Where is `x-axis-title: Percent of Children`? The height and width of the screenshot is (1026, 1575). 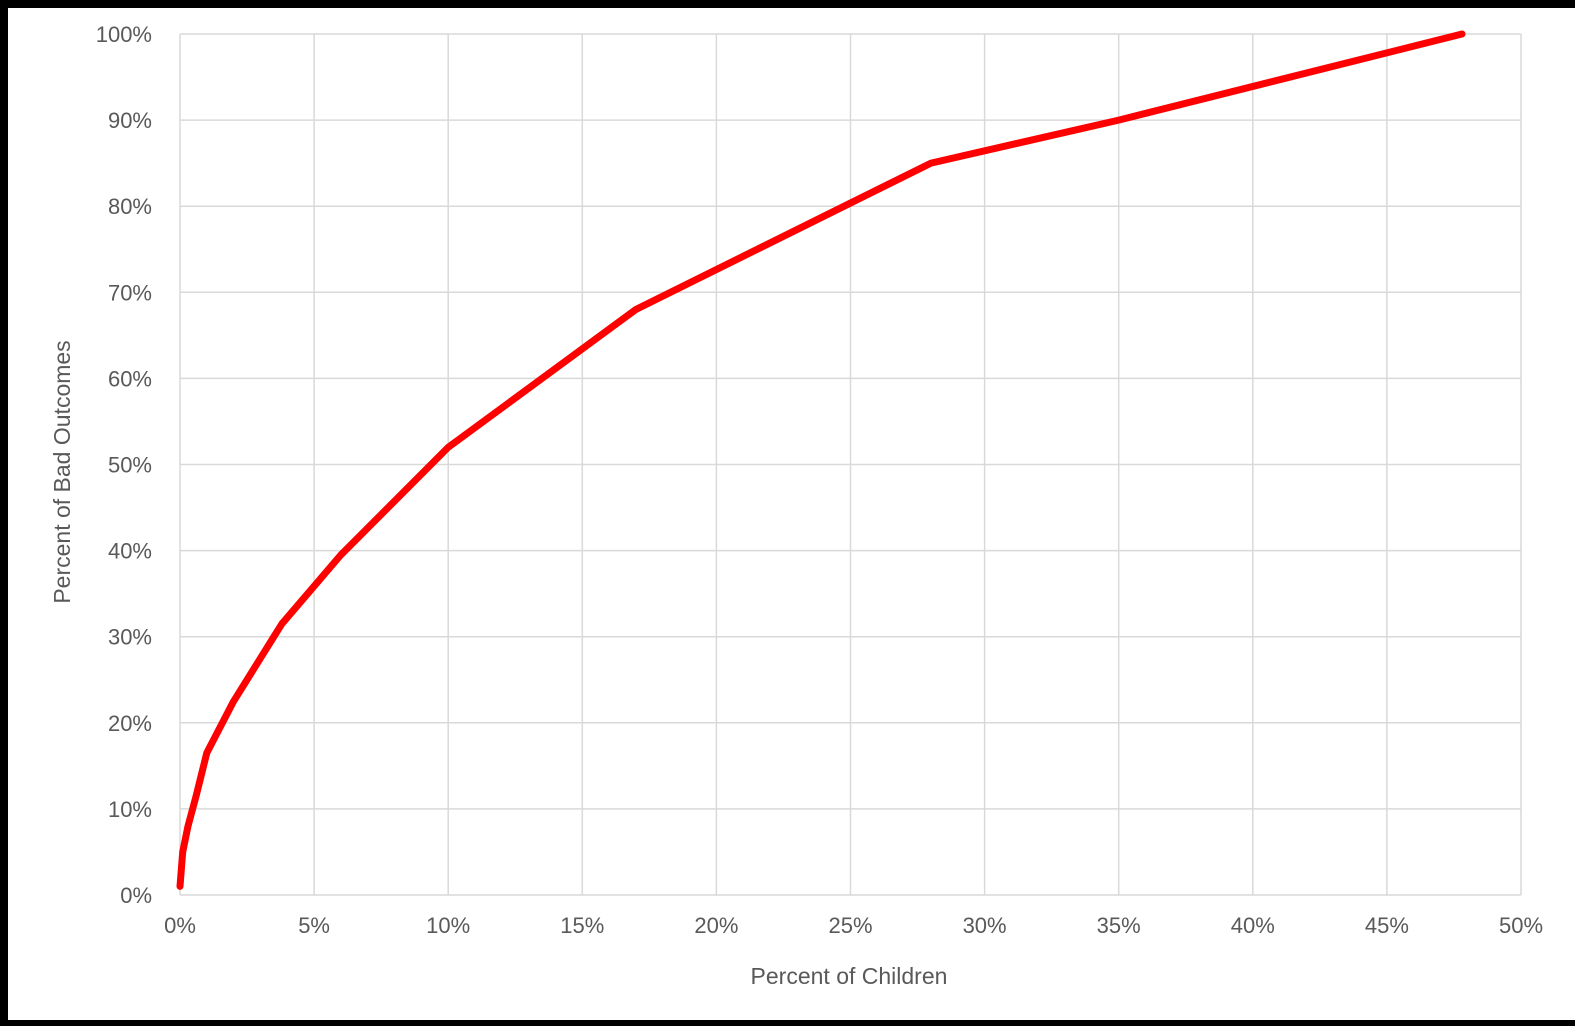 x-axis-title: Percent of Children is located at coordinates (849, 976).